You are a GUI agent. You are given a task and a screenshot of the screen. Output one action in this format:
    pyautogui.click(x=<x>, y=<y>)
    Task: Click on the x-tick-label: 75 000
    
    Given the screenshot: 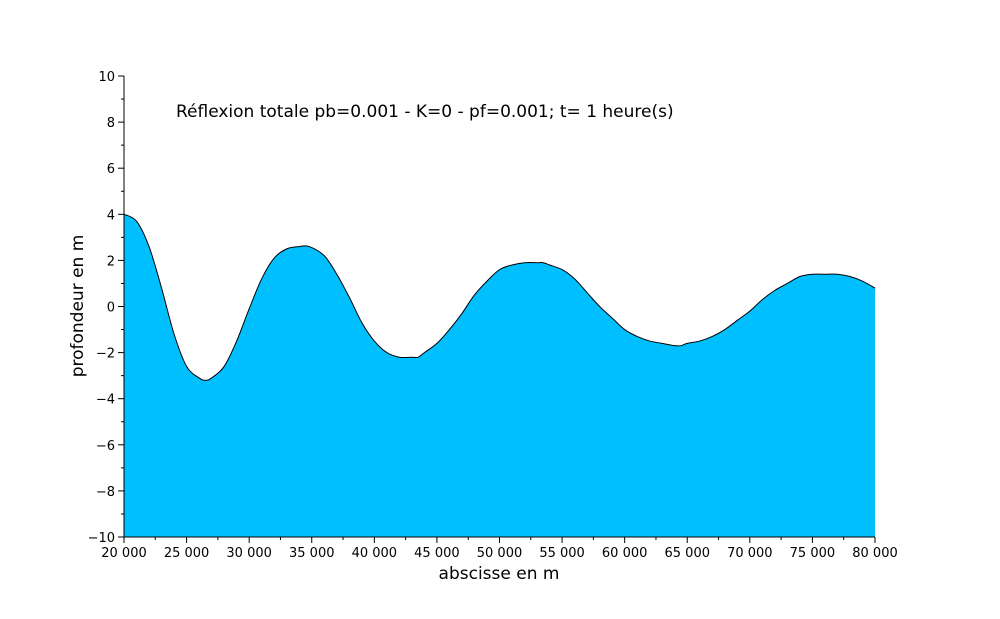 What is the action you would take?
    pyautogui.click(x=813, y=553)
    